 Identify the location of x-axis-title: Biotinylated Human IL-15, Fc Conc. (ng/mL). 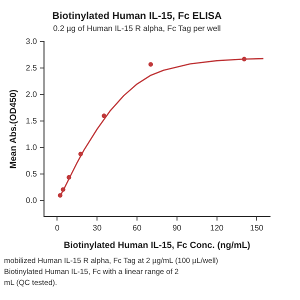
(157, 245).